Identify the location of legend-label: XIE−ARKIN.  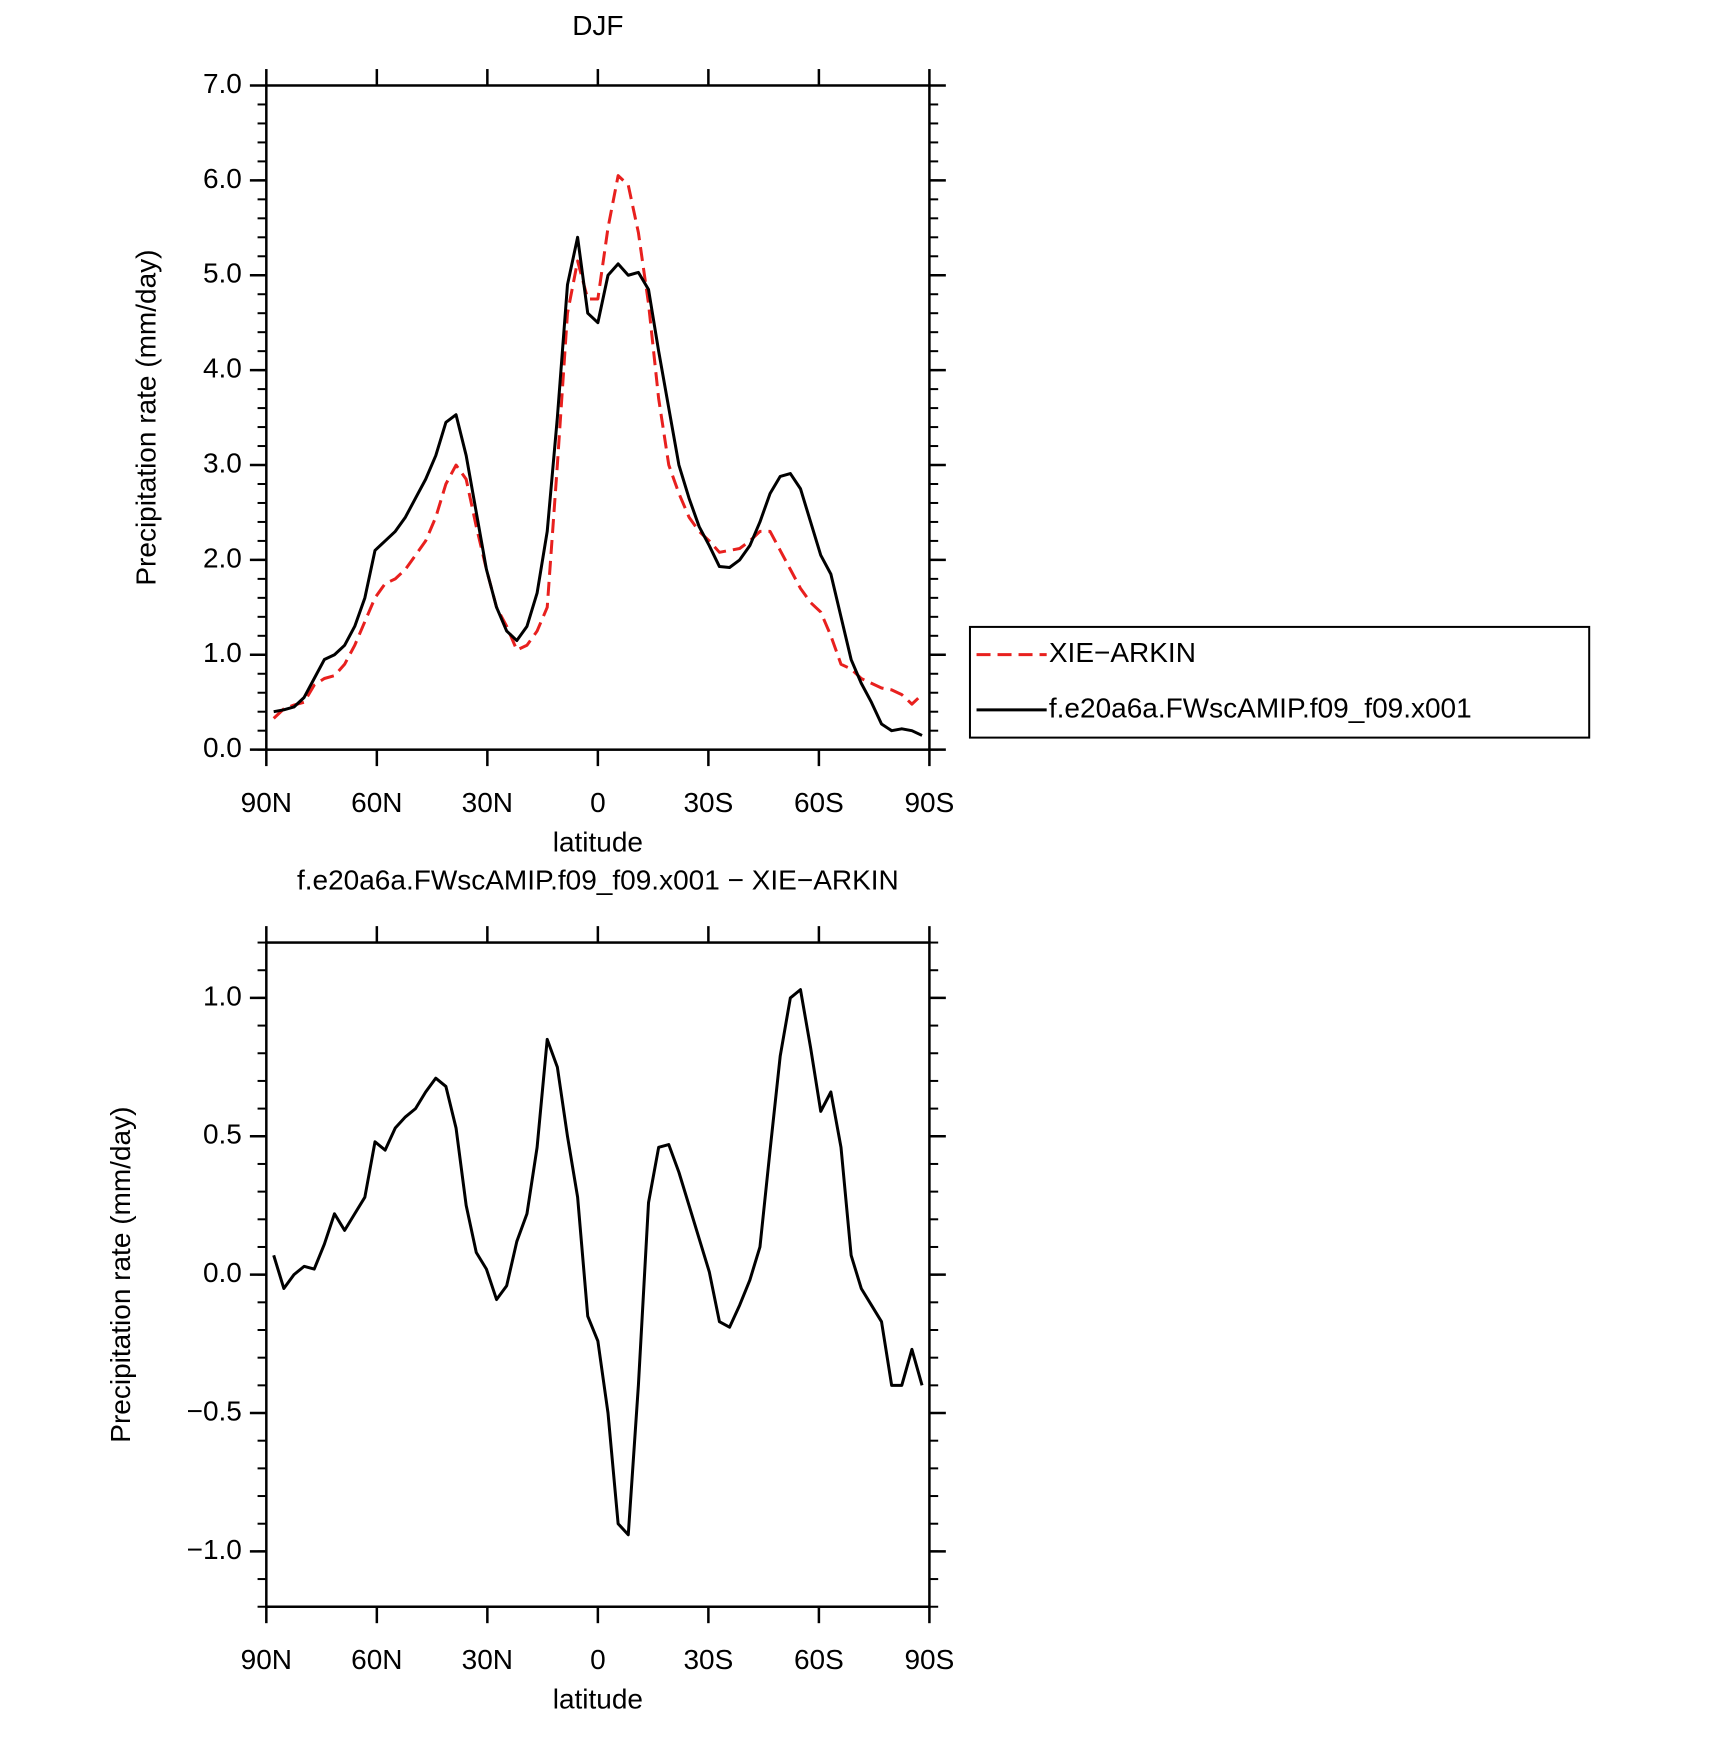
(1122, 652).